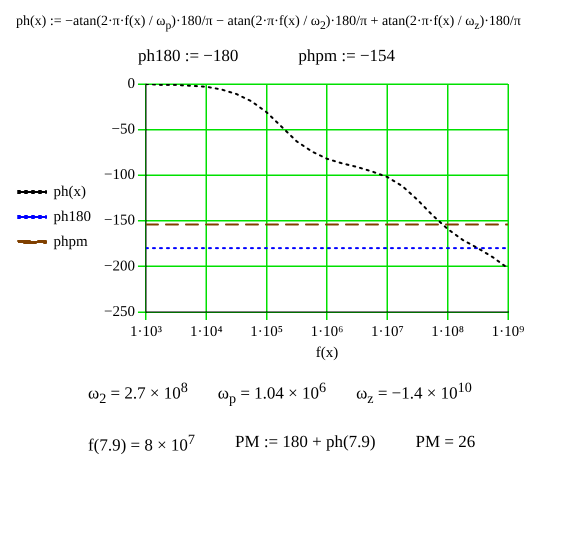  Describe the element at coordinates (305, 442) in the screenshot. I see `text: PM := 180 + ph(7.9)` at that location.